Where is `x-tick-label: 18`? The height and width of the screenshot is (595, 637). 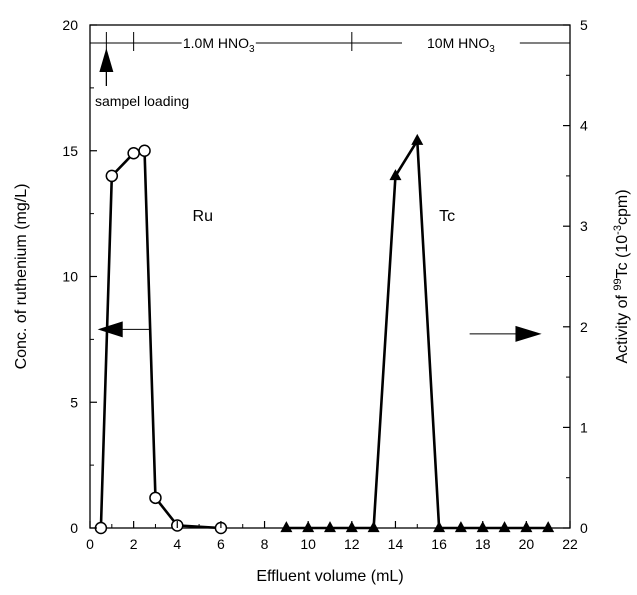
x-tick-label: 18 is located at coordinates (483, 544).